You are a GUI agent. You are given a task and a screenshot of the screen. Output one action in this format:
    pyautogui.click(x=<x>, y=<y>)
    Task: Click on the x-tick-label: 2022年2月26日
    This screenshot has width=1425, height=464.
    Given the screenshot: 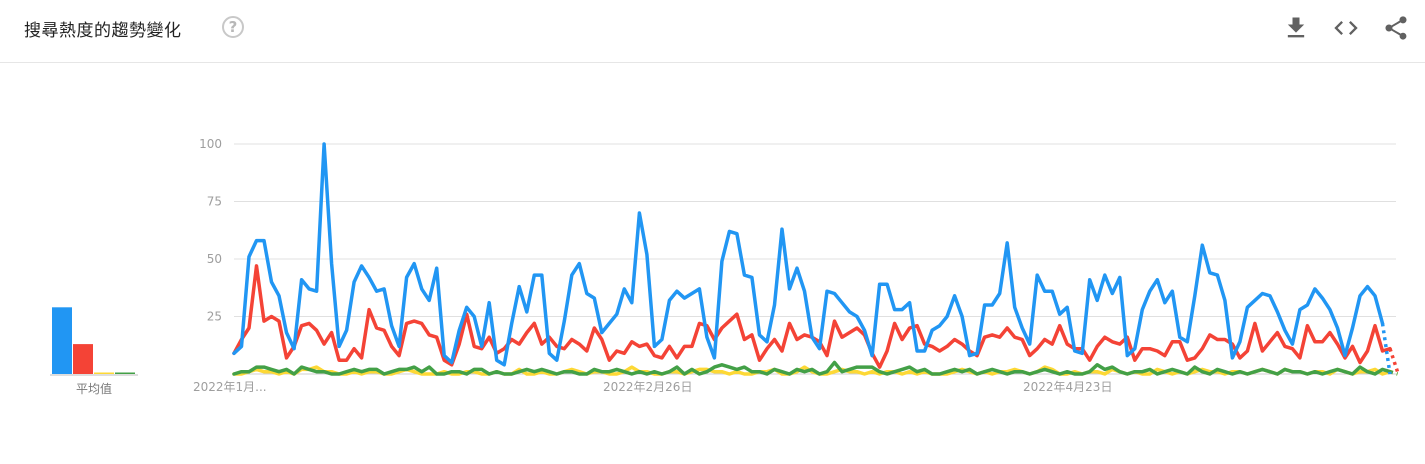 What is the action you would take?
    pyautogui.click(x=647, y=387)
    